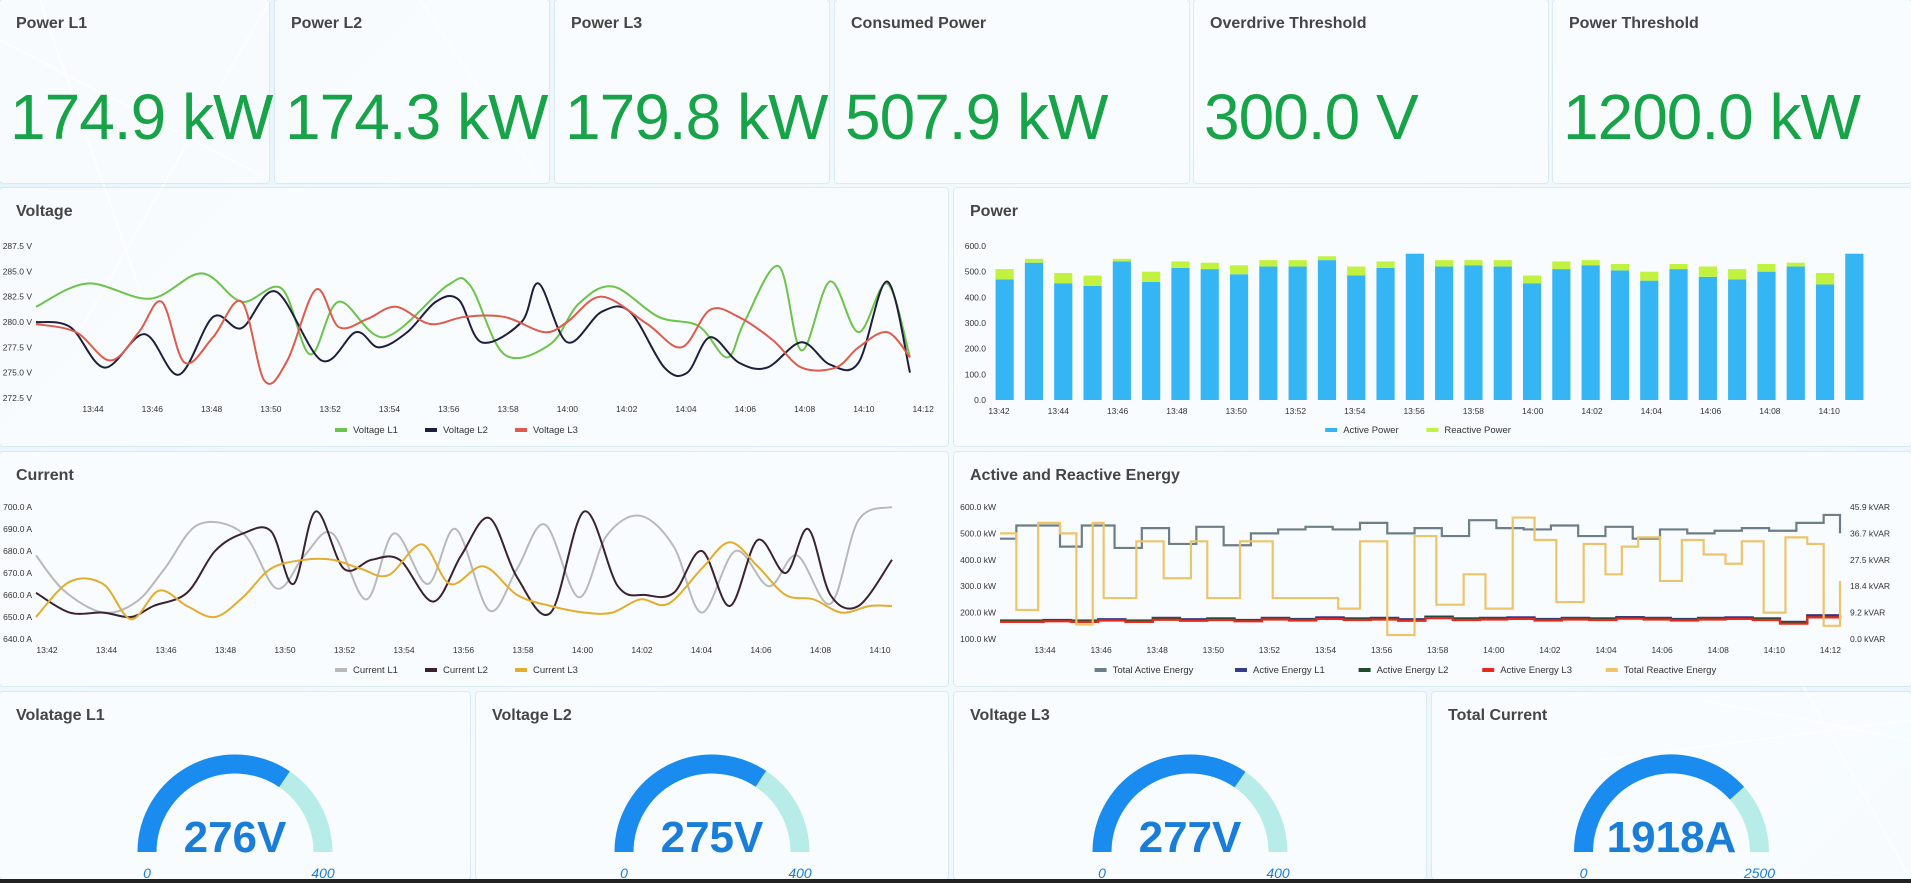 Image resolution: width=1911 pixels, height=883 pixels. Describe the element at coordinates (1870, 586) in the screenshot. I see `y-right-tick-label: 18.4 kVAR` at that location.